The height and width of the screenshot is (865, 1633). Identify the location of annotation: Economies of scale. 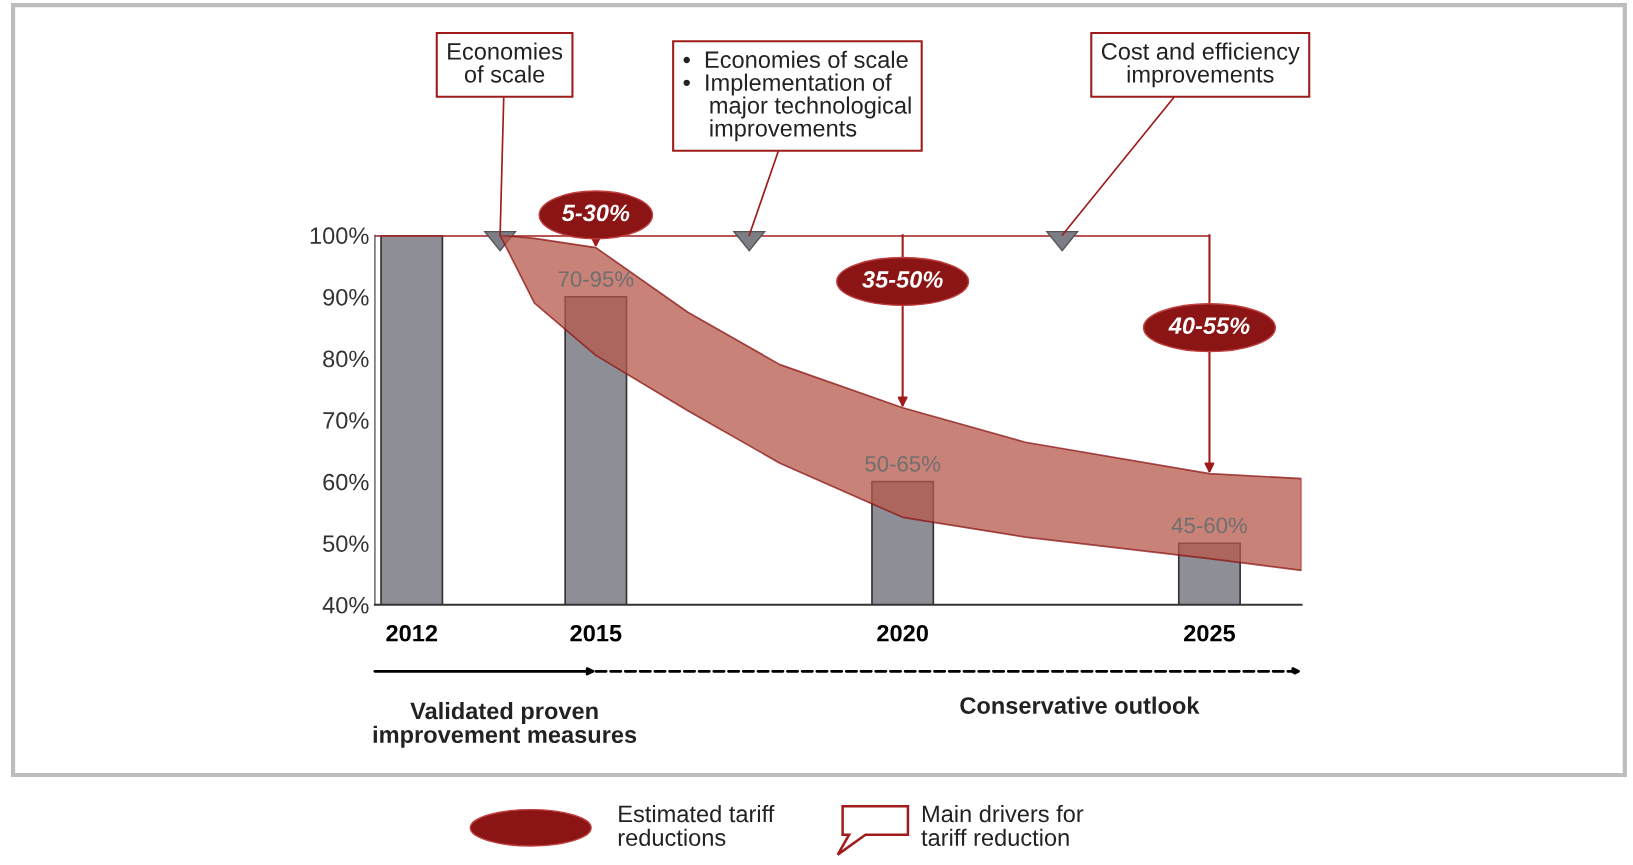
(505, 62).